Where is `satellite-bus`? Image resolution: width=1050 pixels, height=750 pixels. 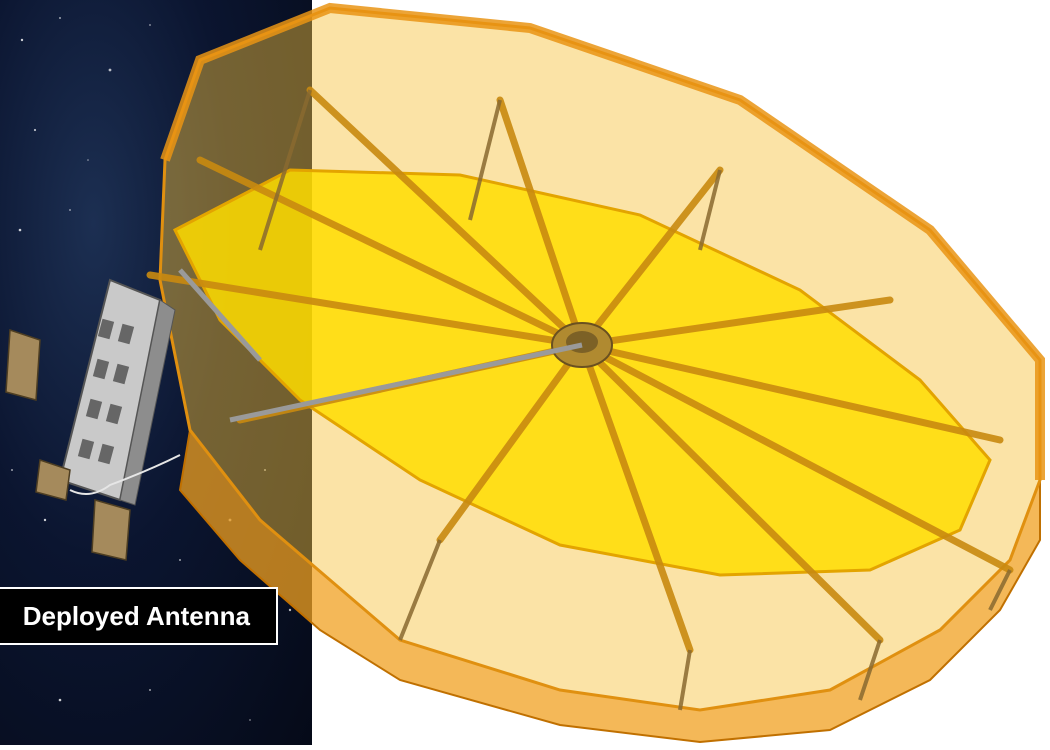
satellite-bus is located at coordinates (117, 392).